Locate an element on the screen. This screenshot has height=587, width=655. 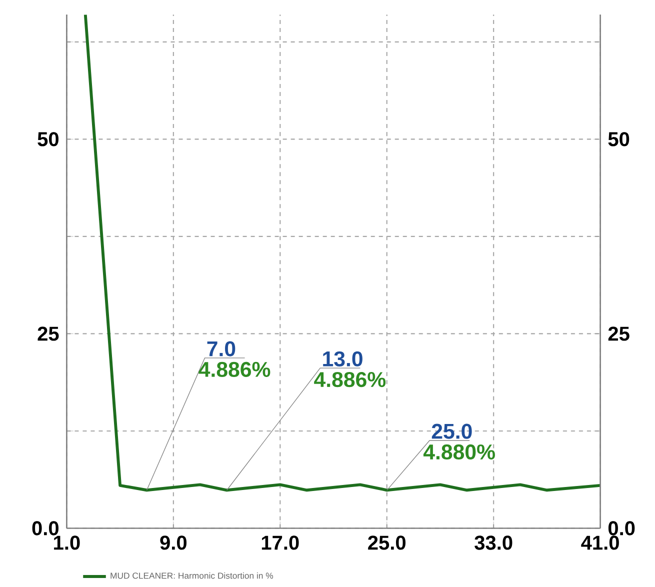
y-tick-label: 50 is located at coordinates (48, 139).